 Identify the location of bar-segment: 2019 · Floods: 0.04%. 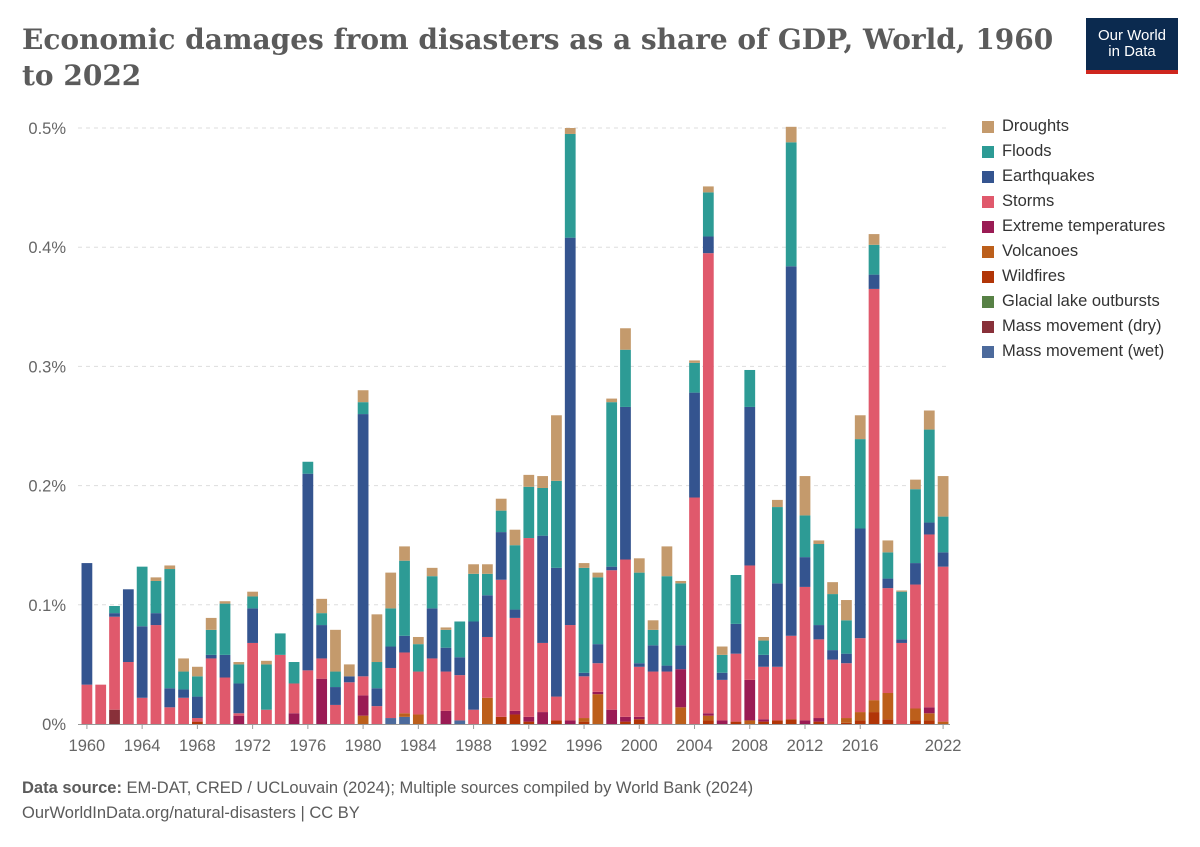
(902, 615).